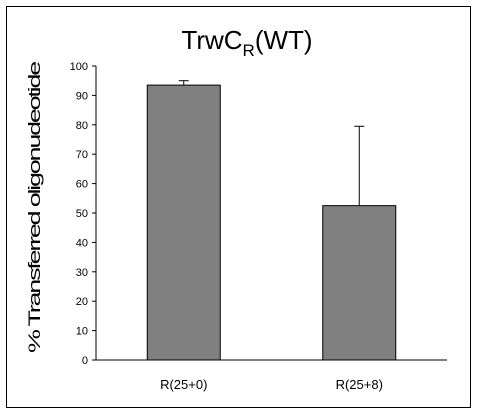 The height and width of the screenshot is (416, 479). I want to click on x-tick-label: R(25+0), so click(183, 384).